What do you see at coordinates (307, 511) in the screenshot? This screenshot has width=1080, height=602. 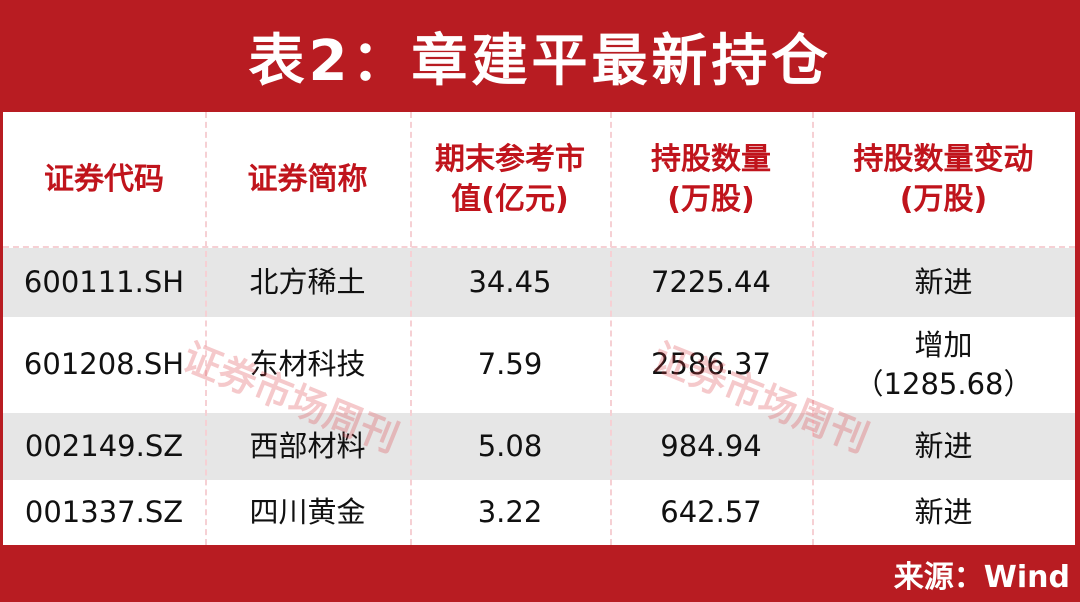 I see `cell-name: 四川黄金` at bounding box center [307, 511].